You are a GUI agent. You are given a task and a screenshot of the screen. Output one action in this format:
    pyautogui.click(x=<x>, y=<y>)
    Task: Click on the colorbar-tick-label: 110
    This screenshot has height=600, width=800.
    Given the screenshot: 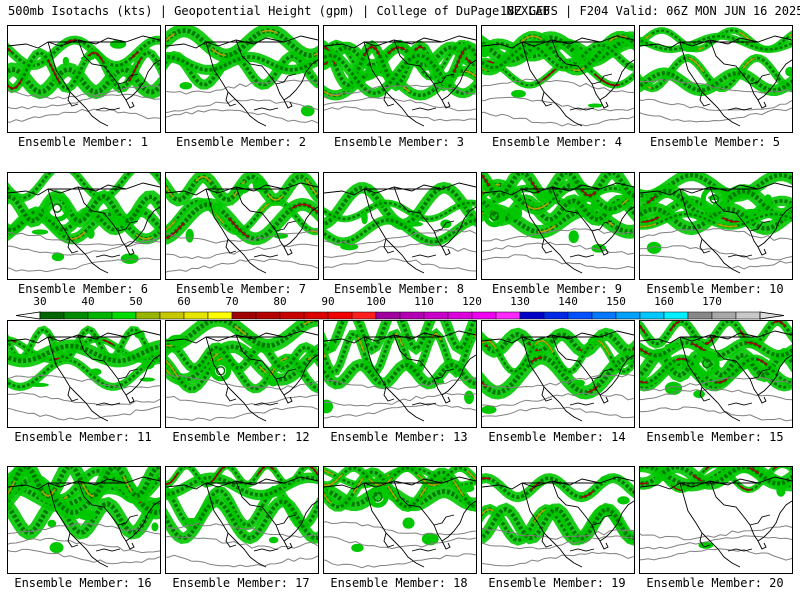 What is the action you would take?
    pyautogui.click(x=424, y=301)
    